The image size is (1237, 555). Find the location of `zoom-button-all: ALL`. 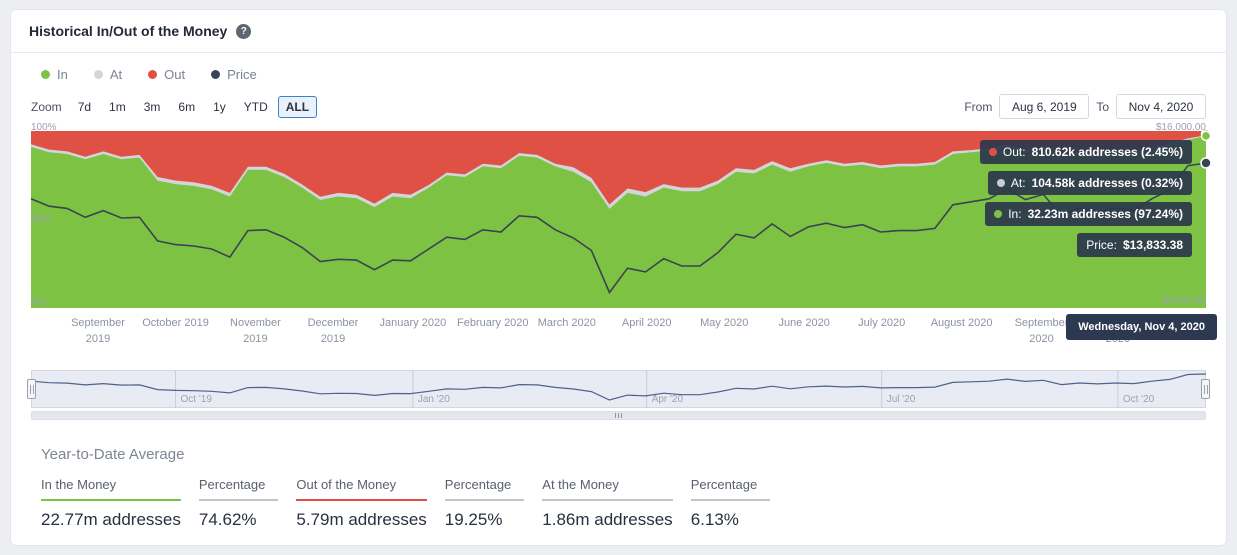

zoom-button-all: ALL is located at coordinates (297, 106).